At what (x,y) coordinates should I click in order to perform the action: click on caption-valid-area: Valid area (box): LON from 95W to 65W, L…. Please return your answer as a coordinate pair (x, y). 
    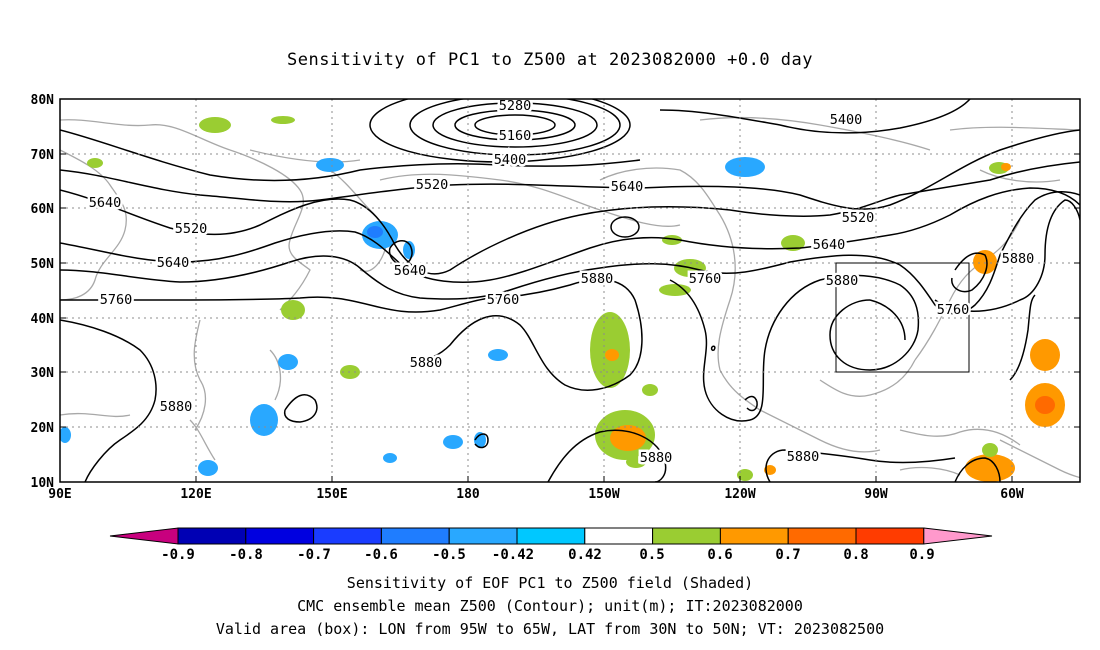
    Looking at the image, I should click on (550, 629).